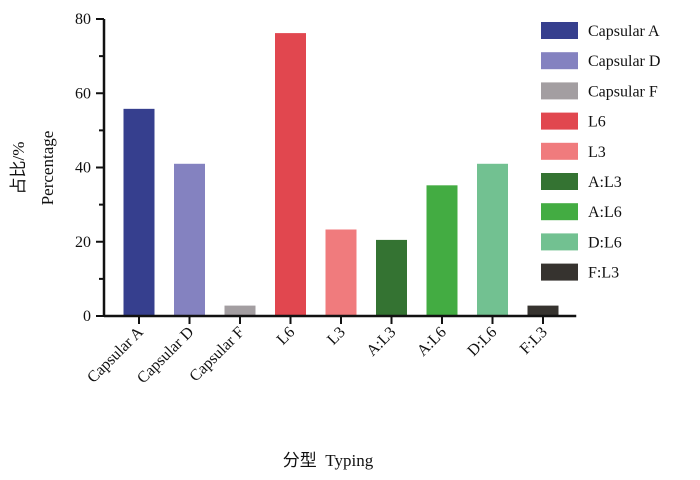 The image size is (700, 480). Describe the element at coordinates (605, 242) in the screenshot. I see `legend-label: D:L6` at that location.